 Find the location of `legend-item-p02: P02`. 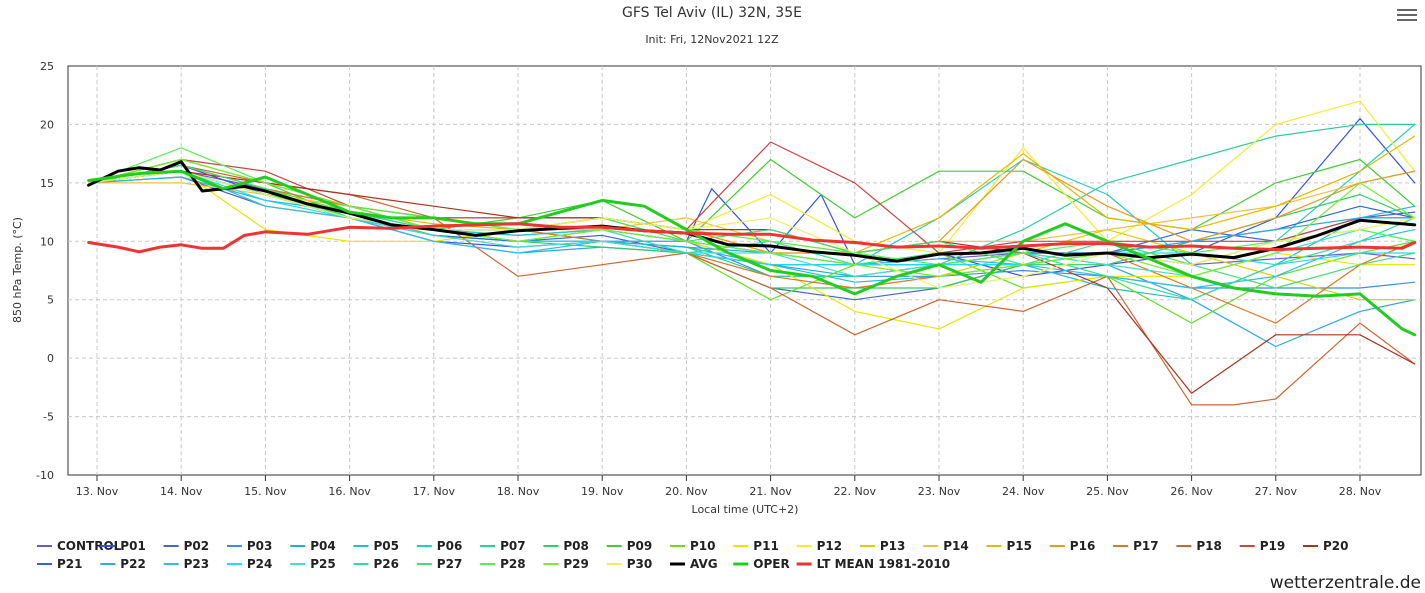

legend-item-p02: P02 is located at coordinates (186, 546).